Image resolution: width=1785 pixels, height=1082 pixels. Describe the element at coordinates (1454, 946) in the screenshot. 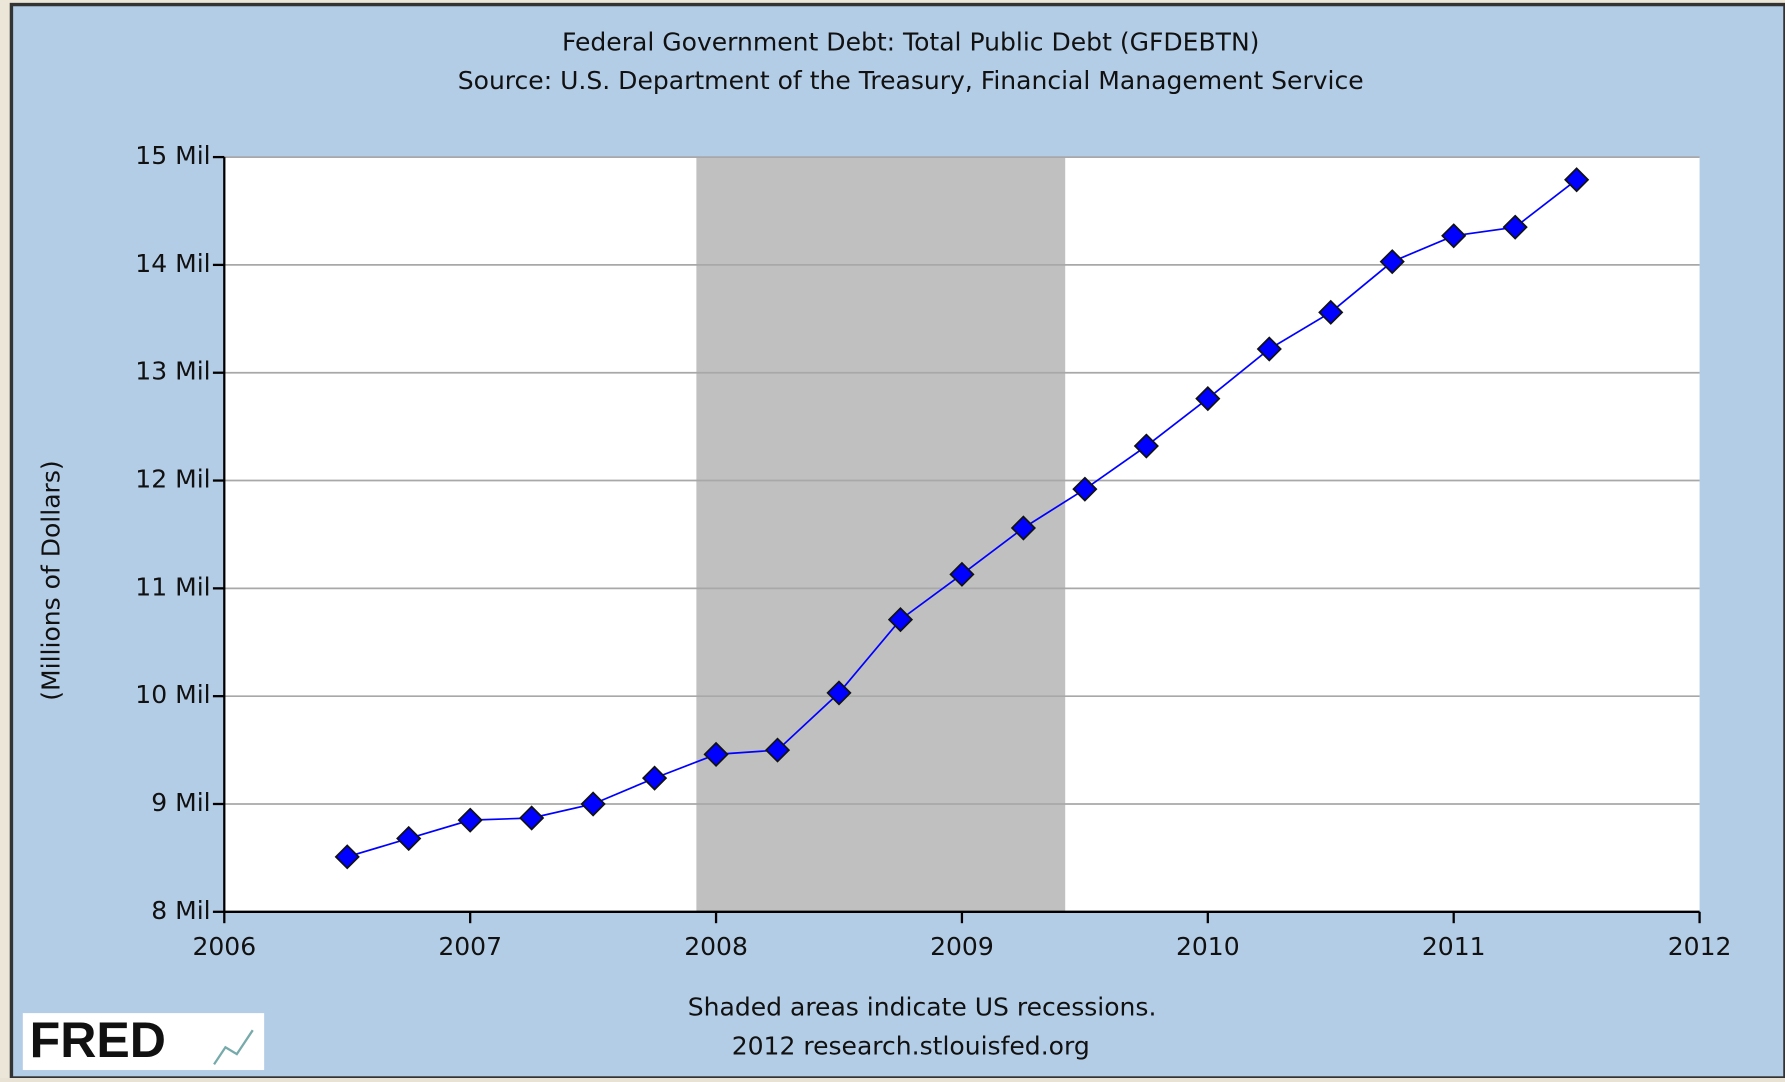

I see `x-tick-label: 2011` at that location.